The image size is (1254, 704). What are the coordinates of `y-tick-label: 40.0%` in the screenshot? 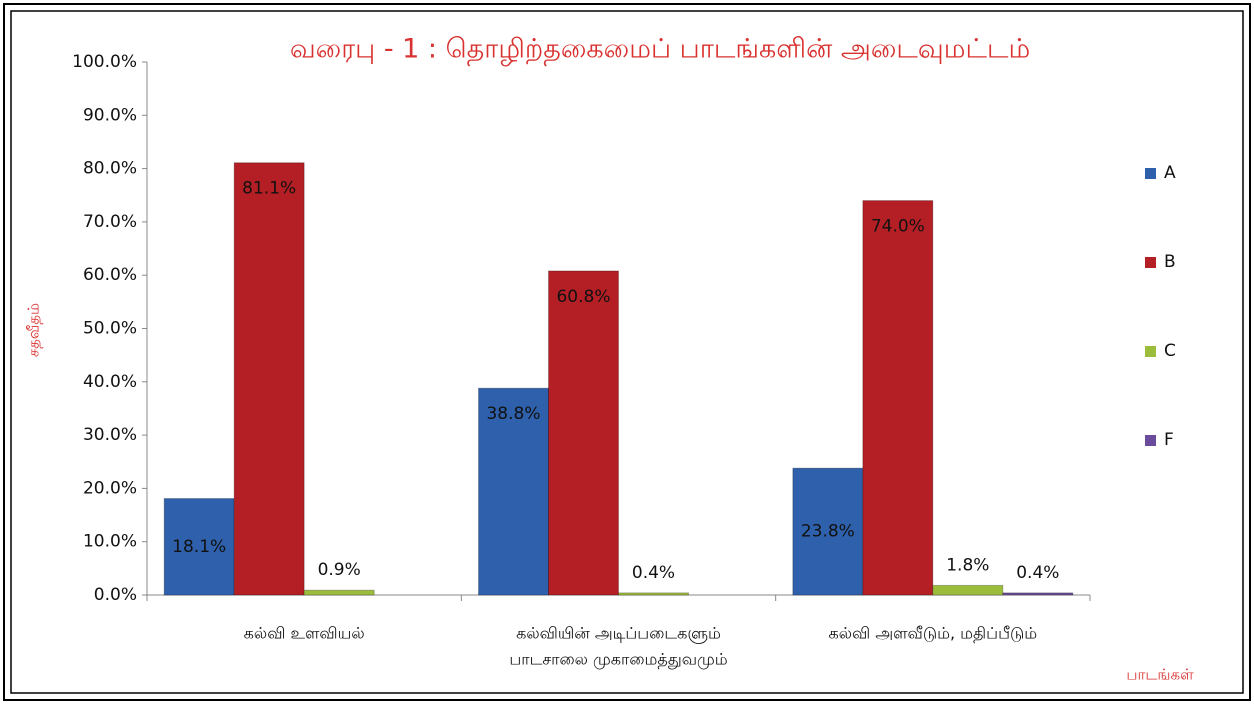 It's located at (110, 382).